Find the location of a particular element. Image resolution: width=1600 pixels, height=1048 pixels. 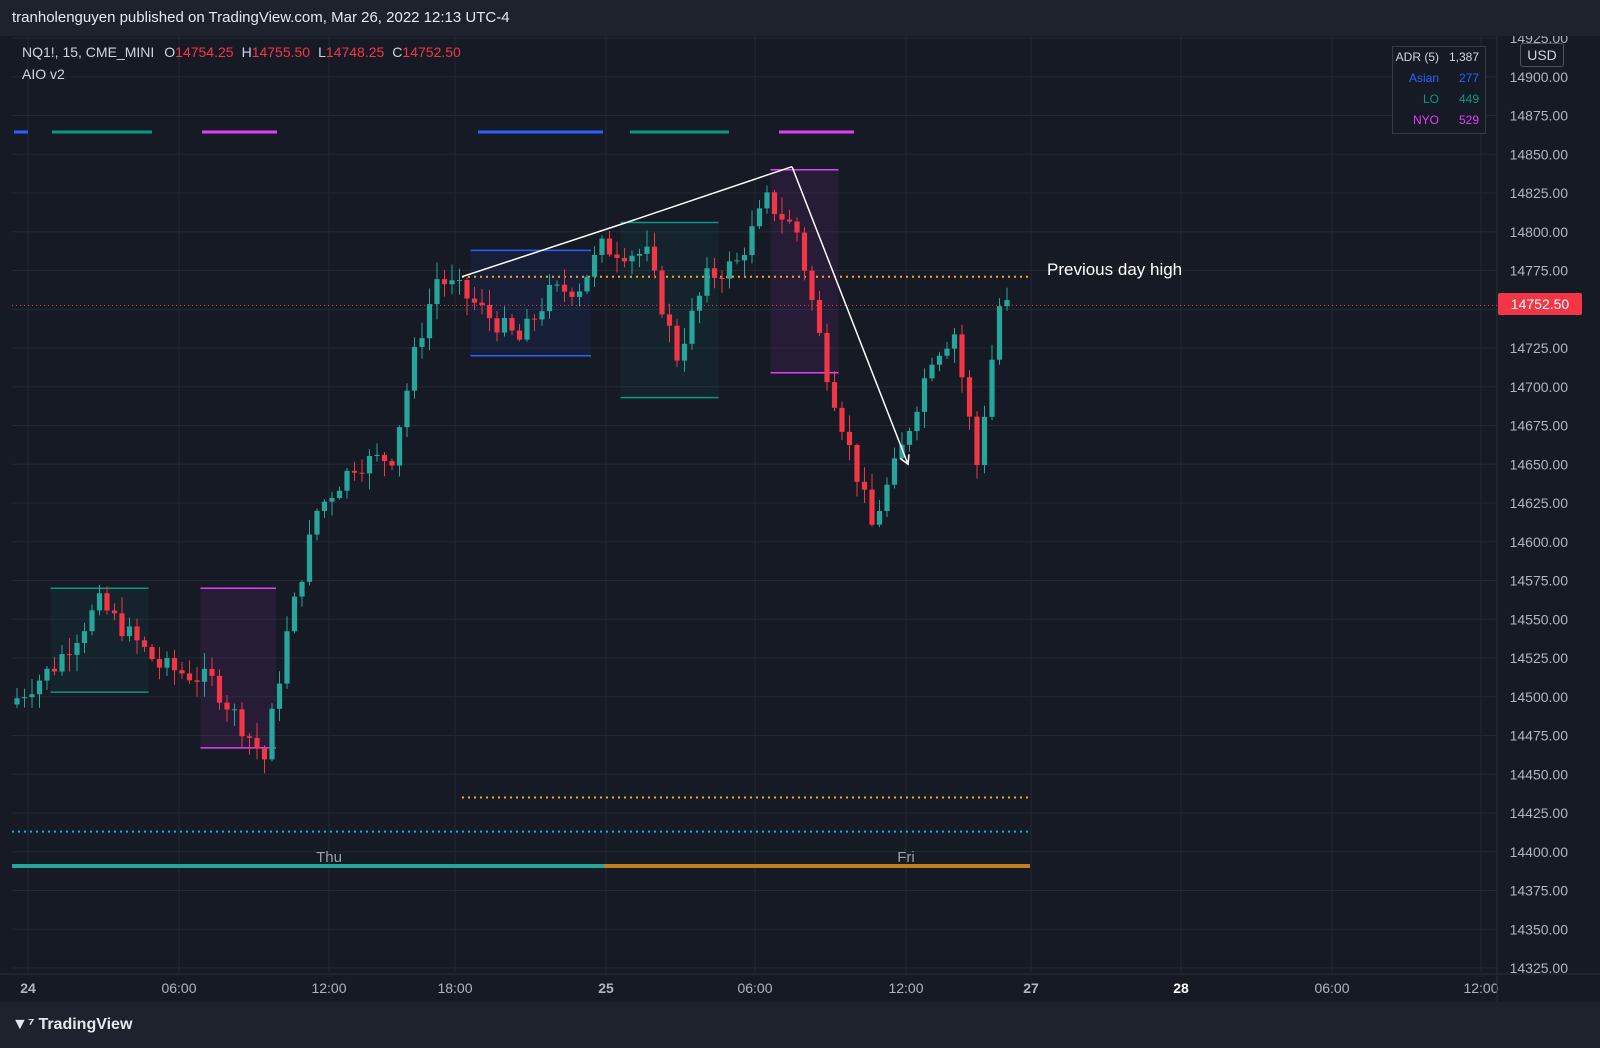

last-price-tag: 14752.50 is located at coordinates (1540, 304).